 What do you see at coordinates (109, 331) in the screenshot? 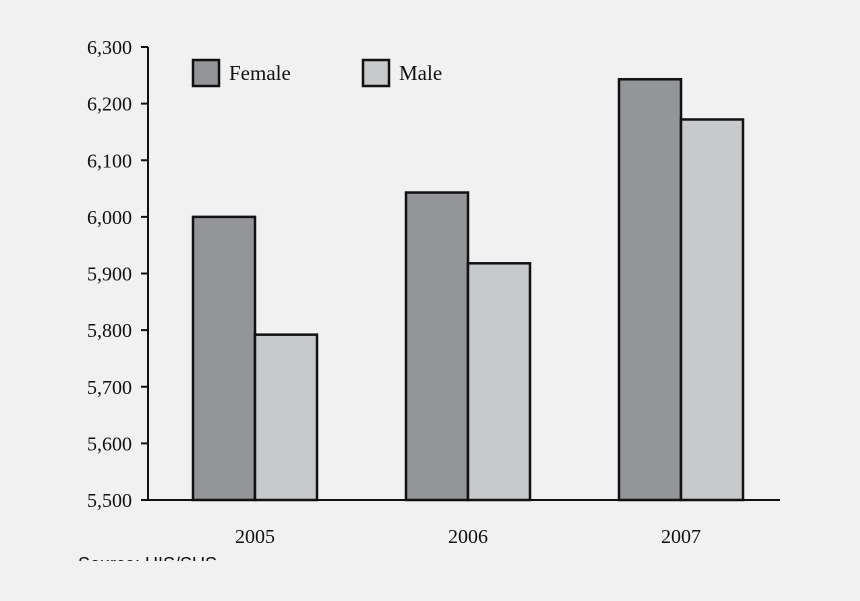
I see `y-tick-label: 5,800` at bounding box center [109, 331].